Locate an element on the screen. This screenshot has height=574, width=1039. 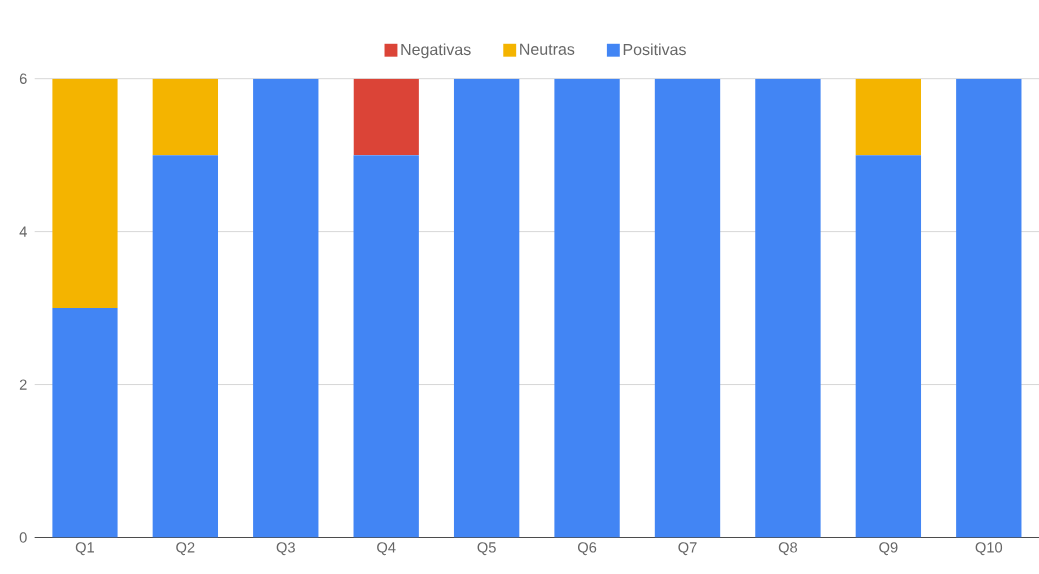
x-tick-label: Q1 is located at coordinates (84, 549).